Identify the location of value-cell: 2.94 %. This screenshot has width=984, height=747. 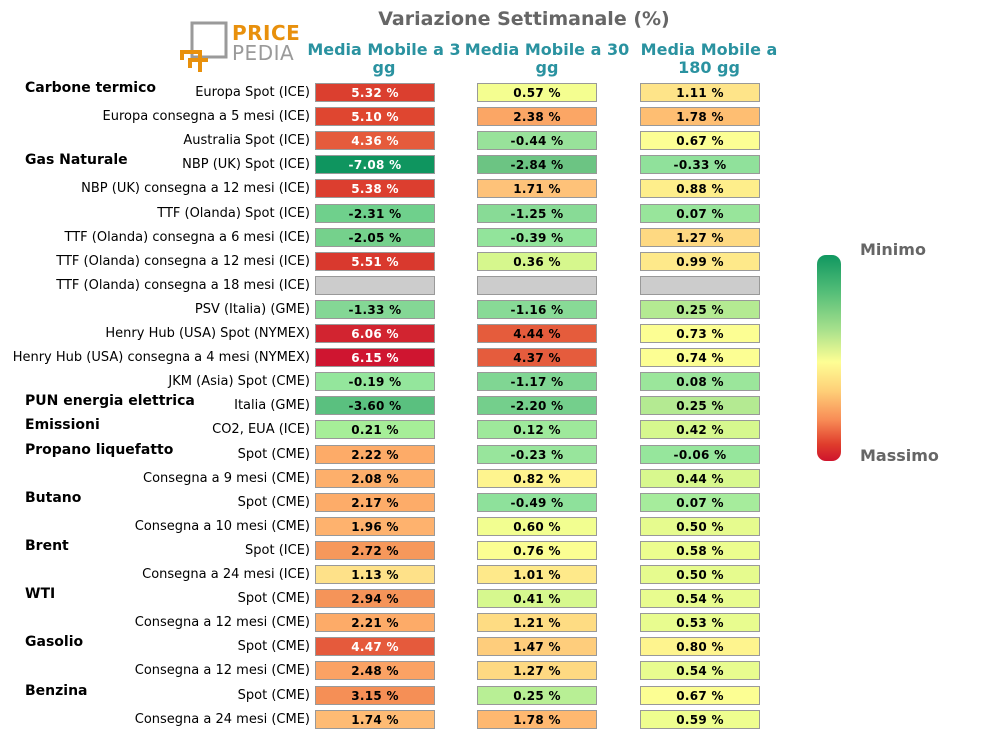
(375, 599).